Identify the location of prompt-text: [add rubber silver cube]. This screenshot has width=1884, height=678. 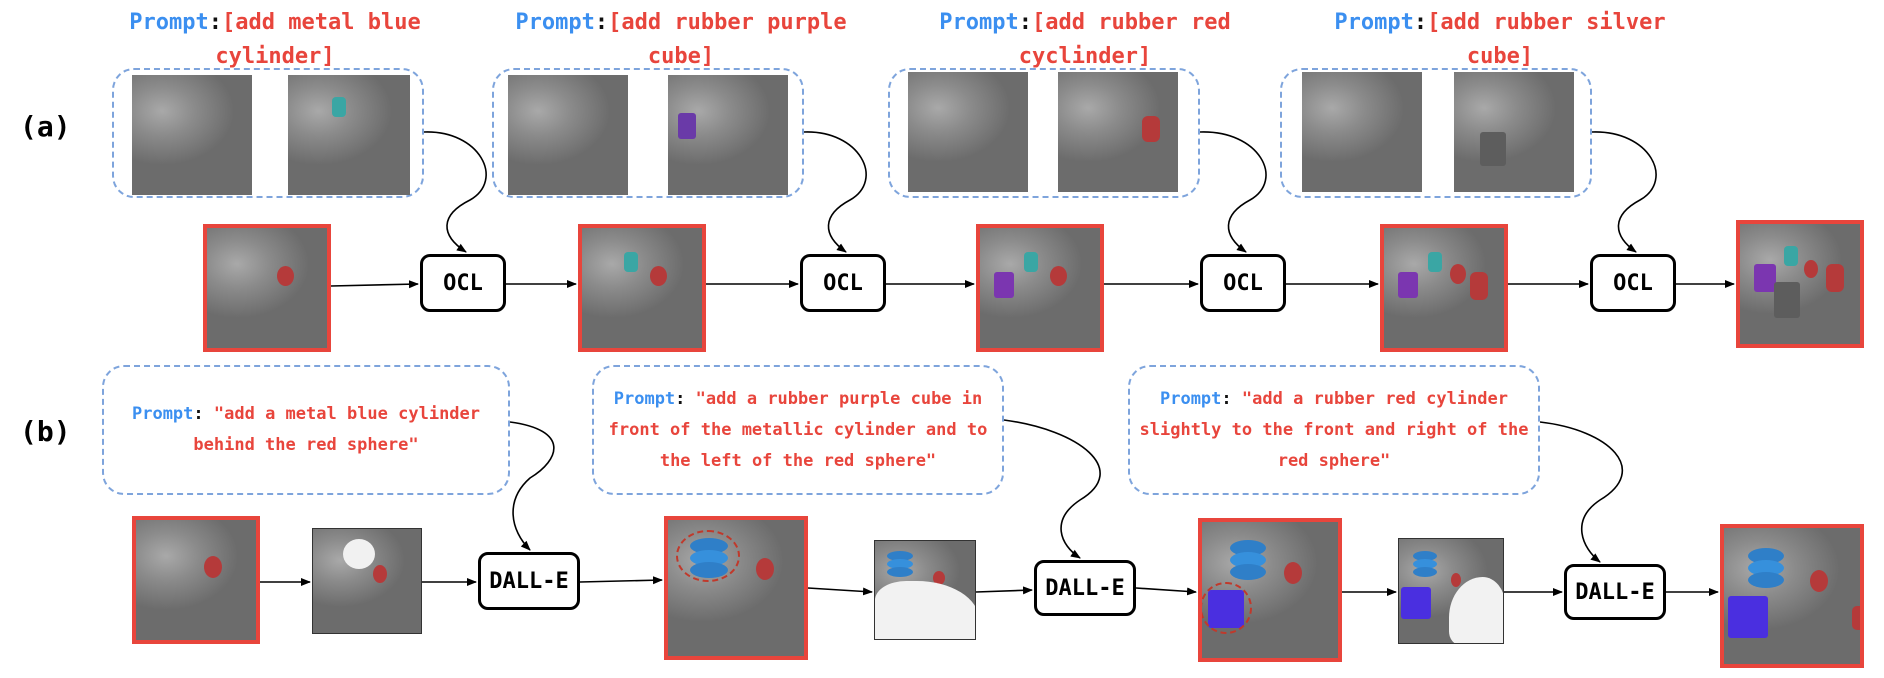
(1546, 39).